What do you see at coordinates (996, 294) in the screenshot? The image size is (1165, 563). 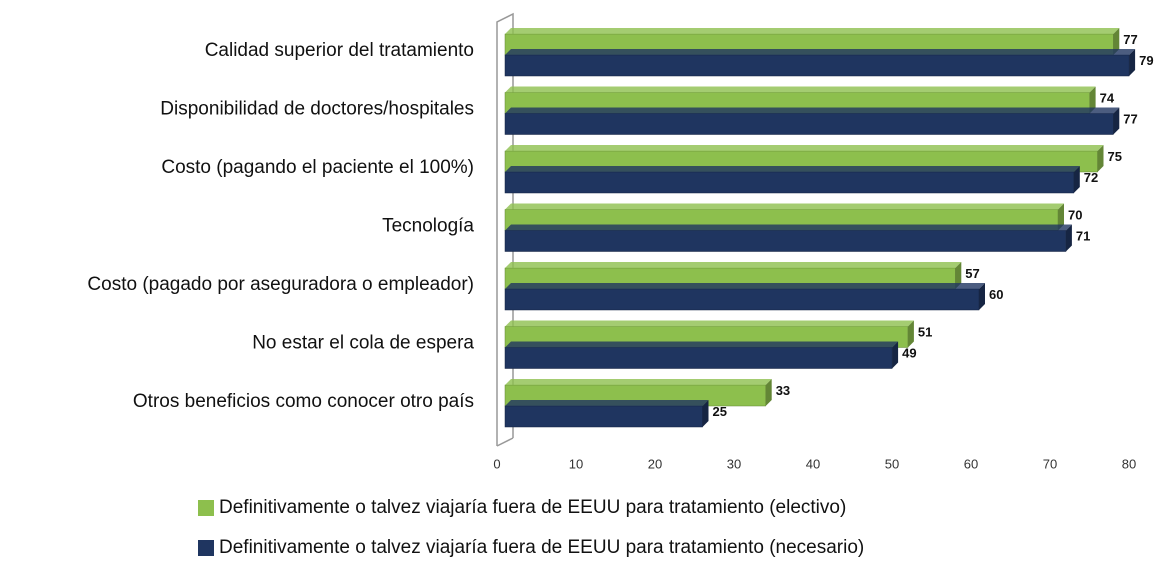 I see `value-label: 60` at bounding box center [996, 294].